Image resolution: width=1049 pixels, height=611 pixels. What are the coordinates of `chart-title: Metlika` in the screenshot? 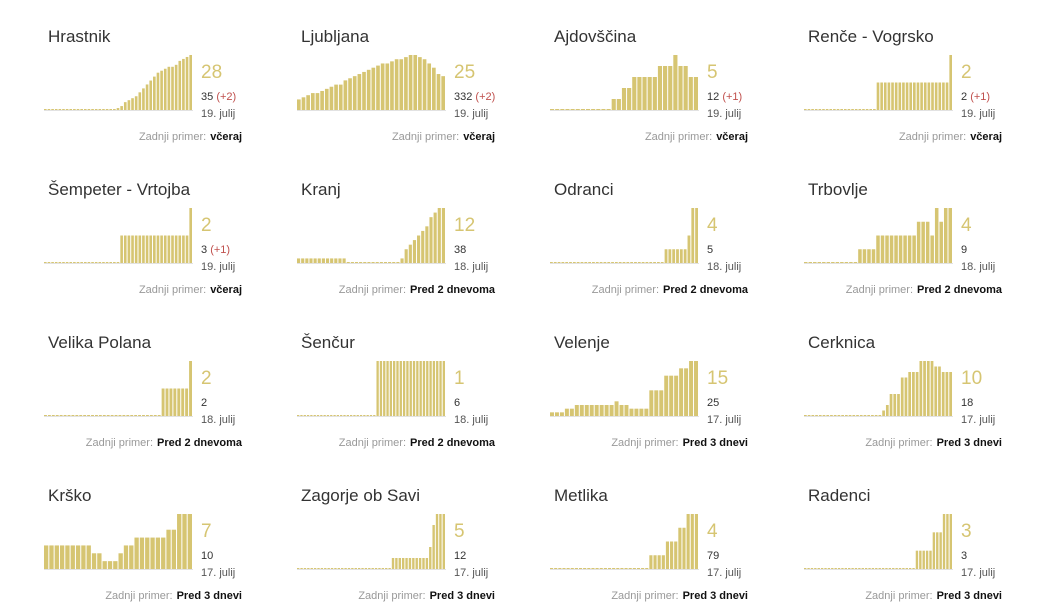 It's located at (581, 495).